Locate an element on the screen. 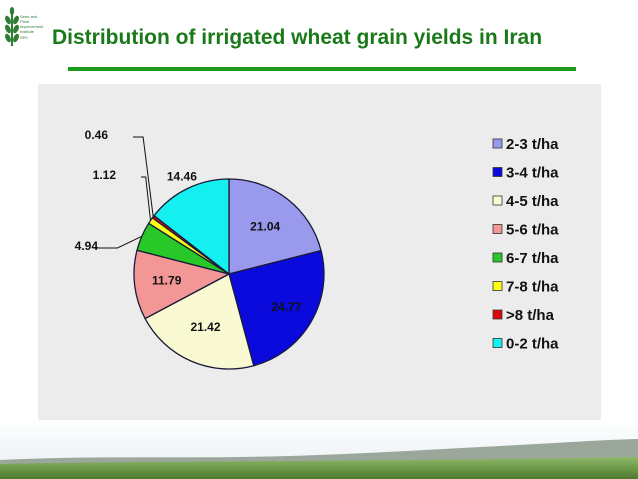  leader-line-6-7-t-ha is located at coordinates (118, 242).